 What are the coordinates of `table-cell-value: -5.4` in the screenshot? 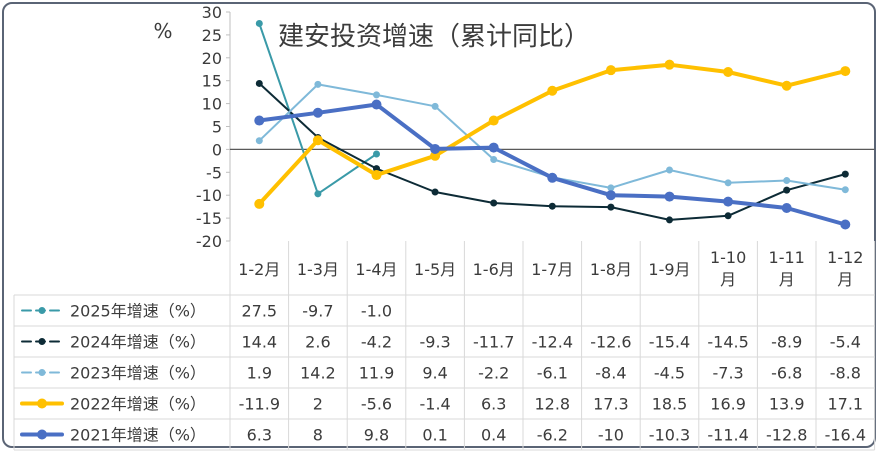 It's located at (845, 342).